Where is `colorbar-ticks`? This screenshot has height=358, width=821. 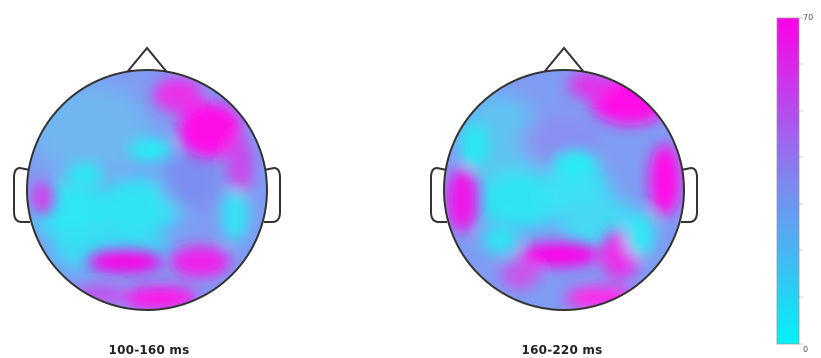 colorbar-ticks is located at coordinates (801, 181).